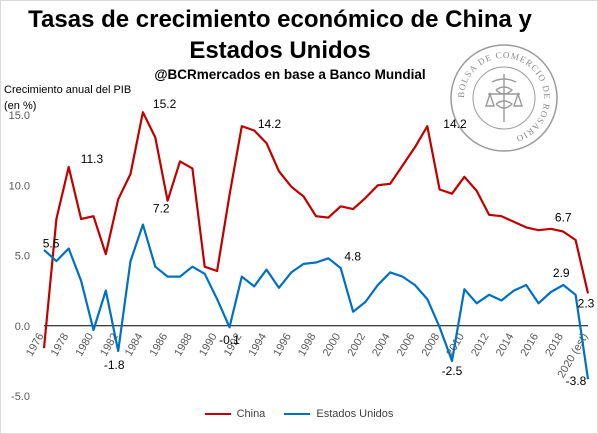 This screenshot has height=434, width=598. What do you see at coordinates (208, 344) in the screenshot?
I see `x-tick-label: 1990` at bounding box center [208, 344].